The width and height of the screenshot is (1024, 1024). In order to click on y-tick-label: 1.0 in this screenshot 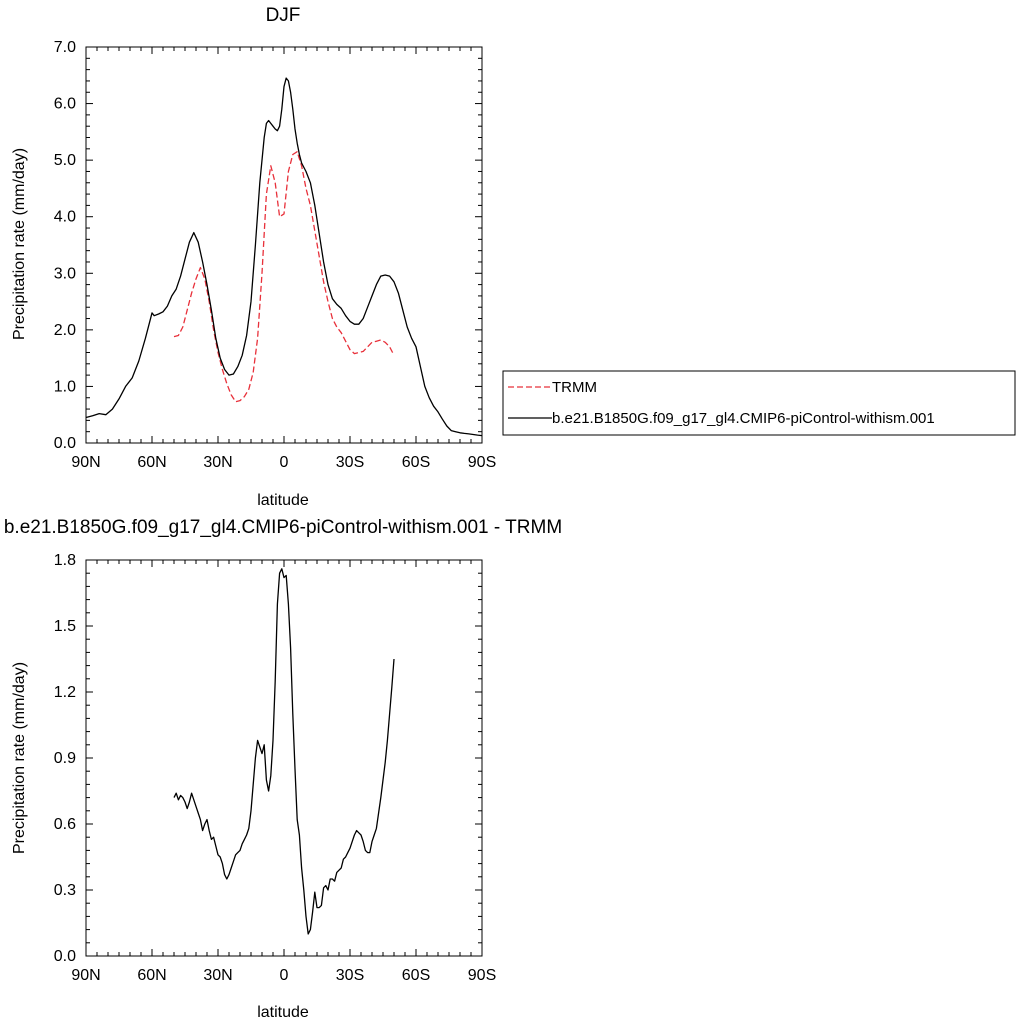, I will do `click(65, 386)`.